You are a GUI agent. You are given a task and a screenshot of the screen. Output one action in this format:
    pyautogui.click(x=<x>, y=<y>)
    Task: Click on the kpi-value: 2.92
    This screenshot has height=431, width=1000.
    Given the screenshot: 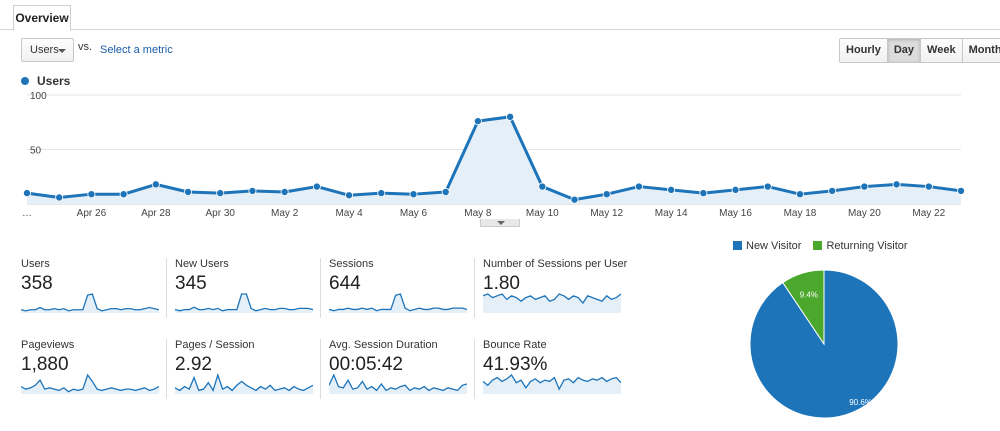 What is the action you would take?
    pyautogui.click(x=193, y=364)
    